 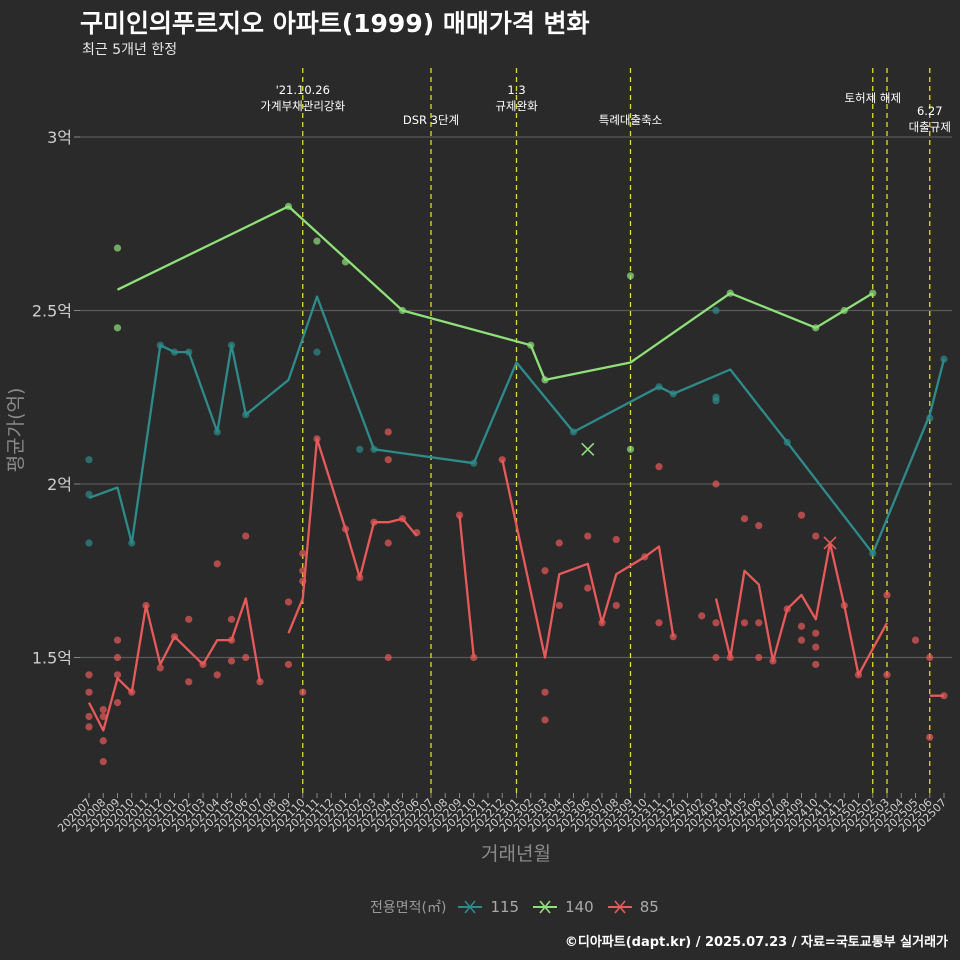 I want to click on policy-annotation: 가계부채관리강화, so click(x=302, y=106).